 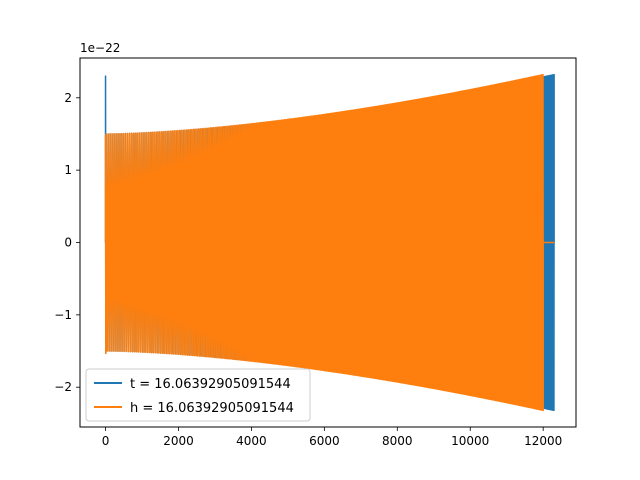 What do you see at coordinates (470, 441) in the screenshot?
I see `x-tick-label: 10000` at bounding box center [470, 441].